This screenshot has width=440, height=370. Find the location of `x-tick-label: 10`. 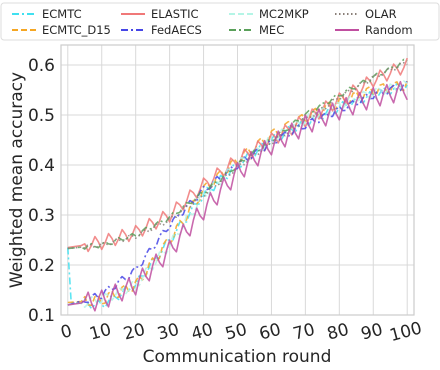

x-tick-label: 10 is located at coordinates (100, 332).